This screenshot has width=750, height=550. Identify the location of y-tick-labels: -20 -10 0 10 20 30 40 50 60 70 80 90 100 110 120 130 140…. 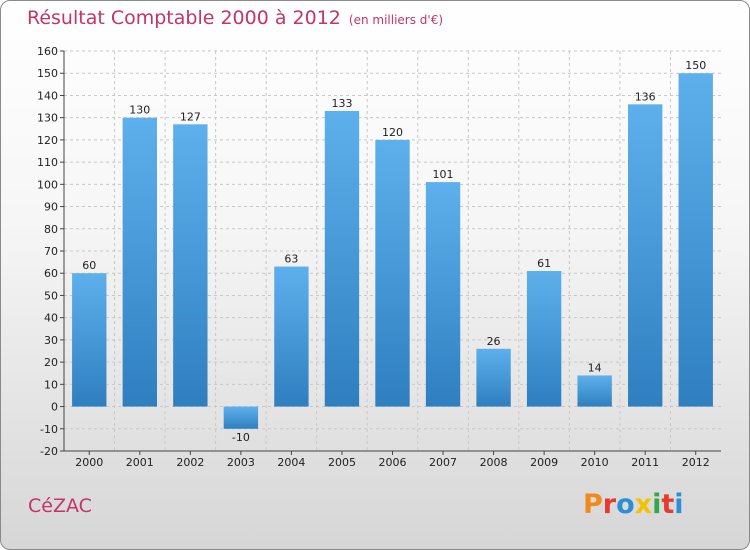
(47, 251).